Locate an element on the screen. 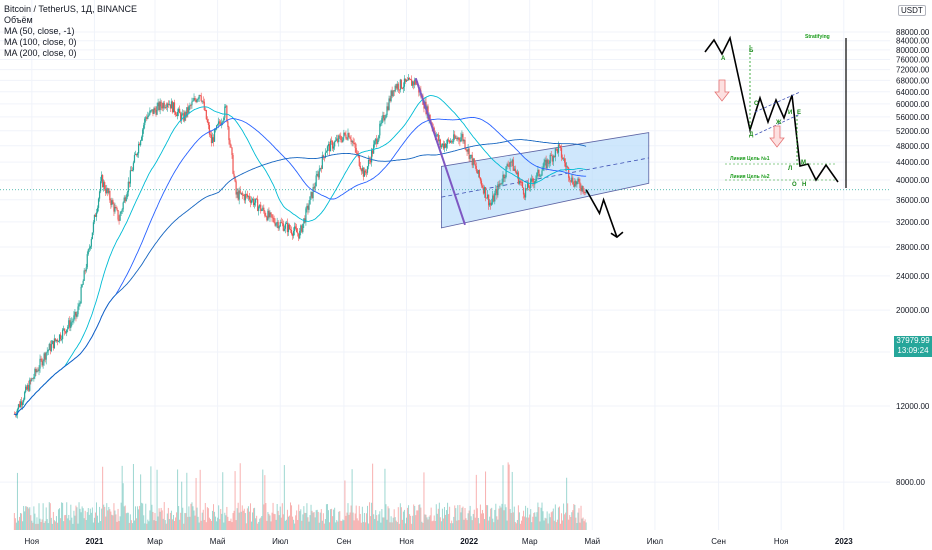  x-tick-label: 2022 is located at coordinates (469, 541).